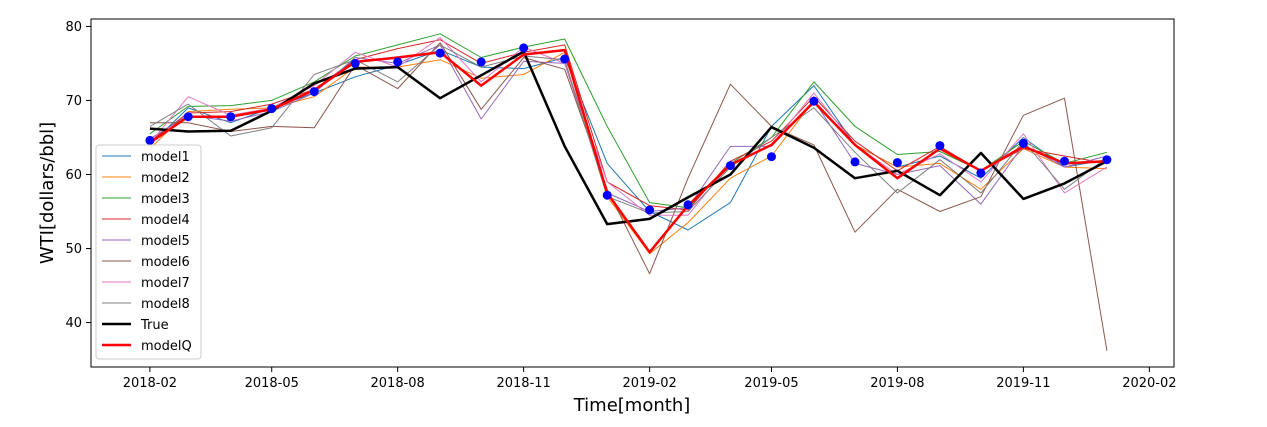 The width and height of the screenshot is (1267, 427). What do you see at coordinates (165, 262) in the screenshot?
I see `legend-label-model6: model6` at bounding box center [165, 262].